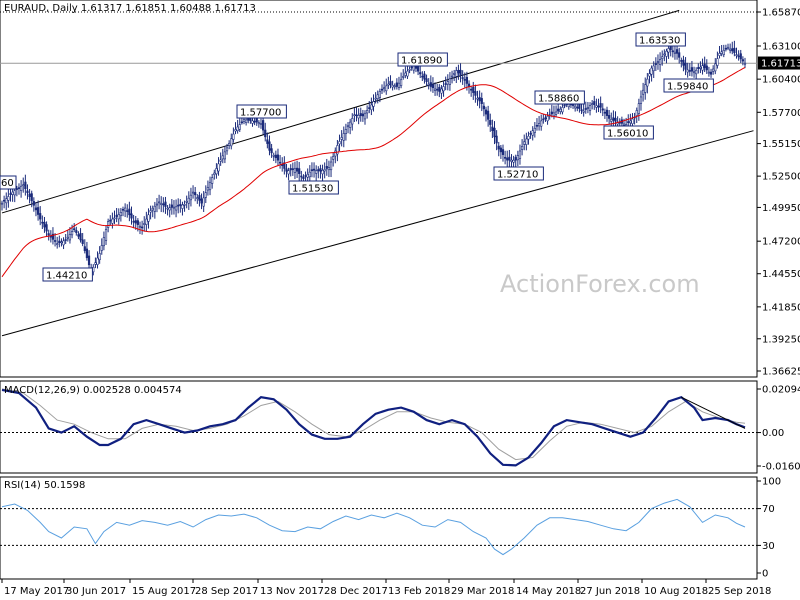 This screenshot has width=800, height=600. I want to click on macd-trendline, so click(713, 412).